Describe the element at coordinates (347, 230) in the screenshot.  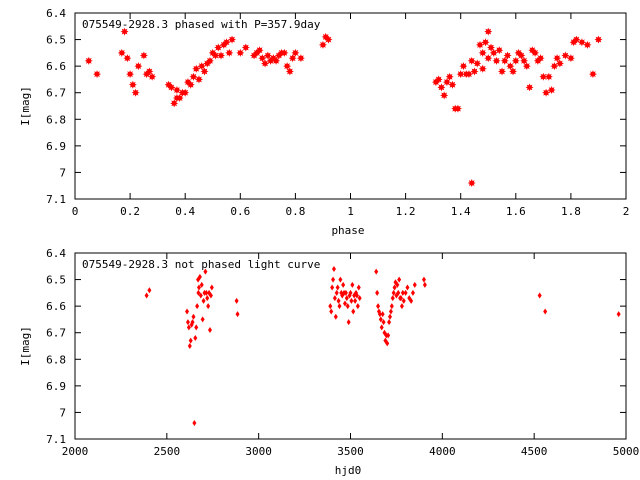
I see `phased-x-axis-label: phase` at that location.